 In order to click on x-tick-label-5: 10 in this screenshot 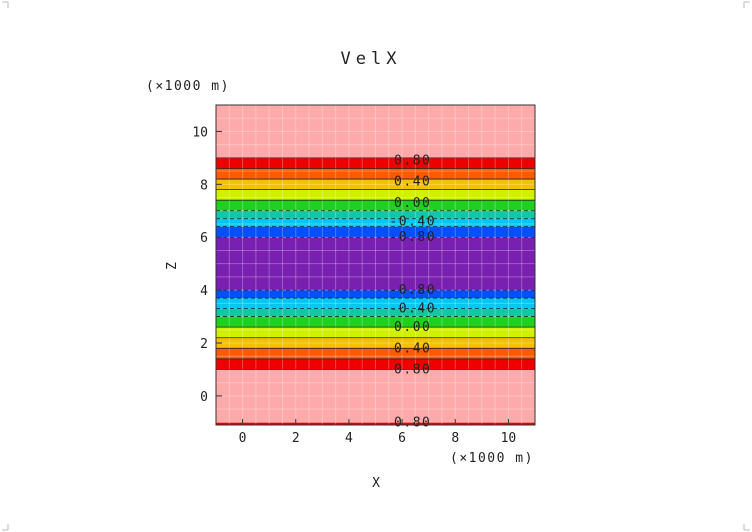, I will do `click(509, 438)`.